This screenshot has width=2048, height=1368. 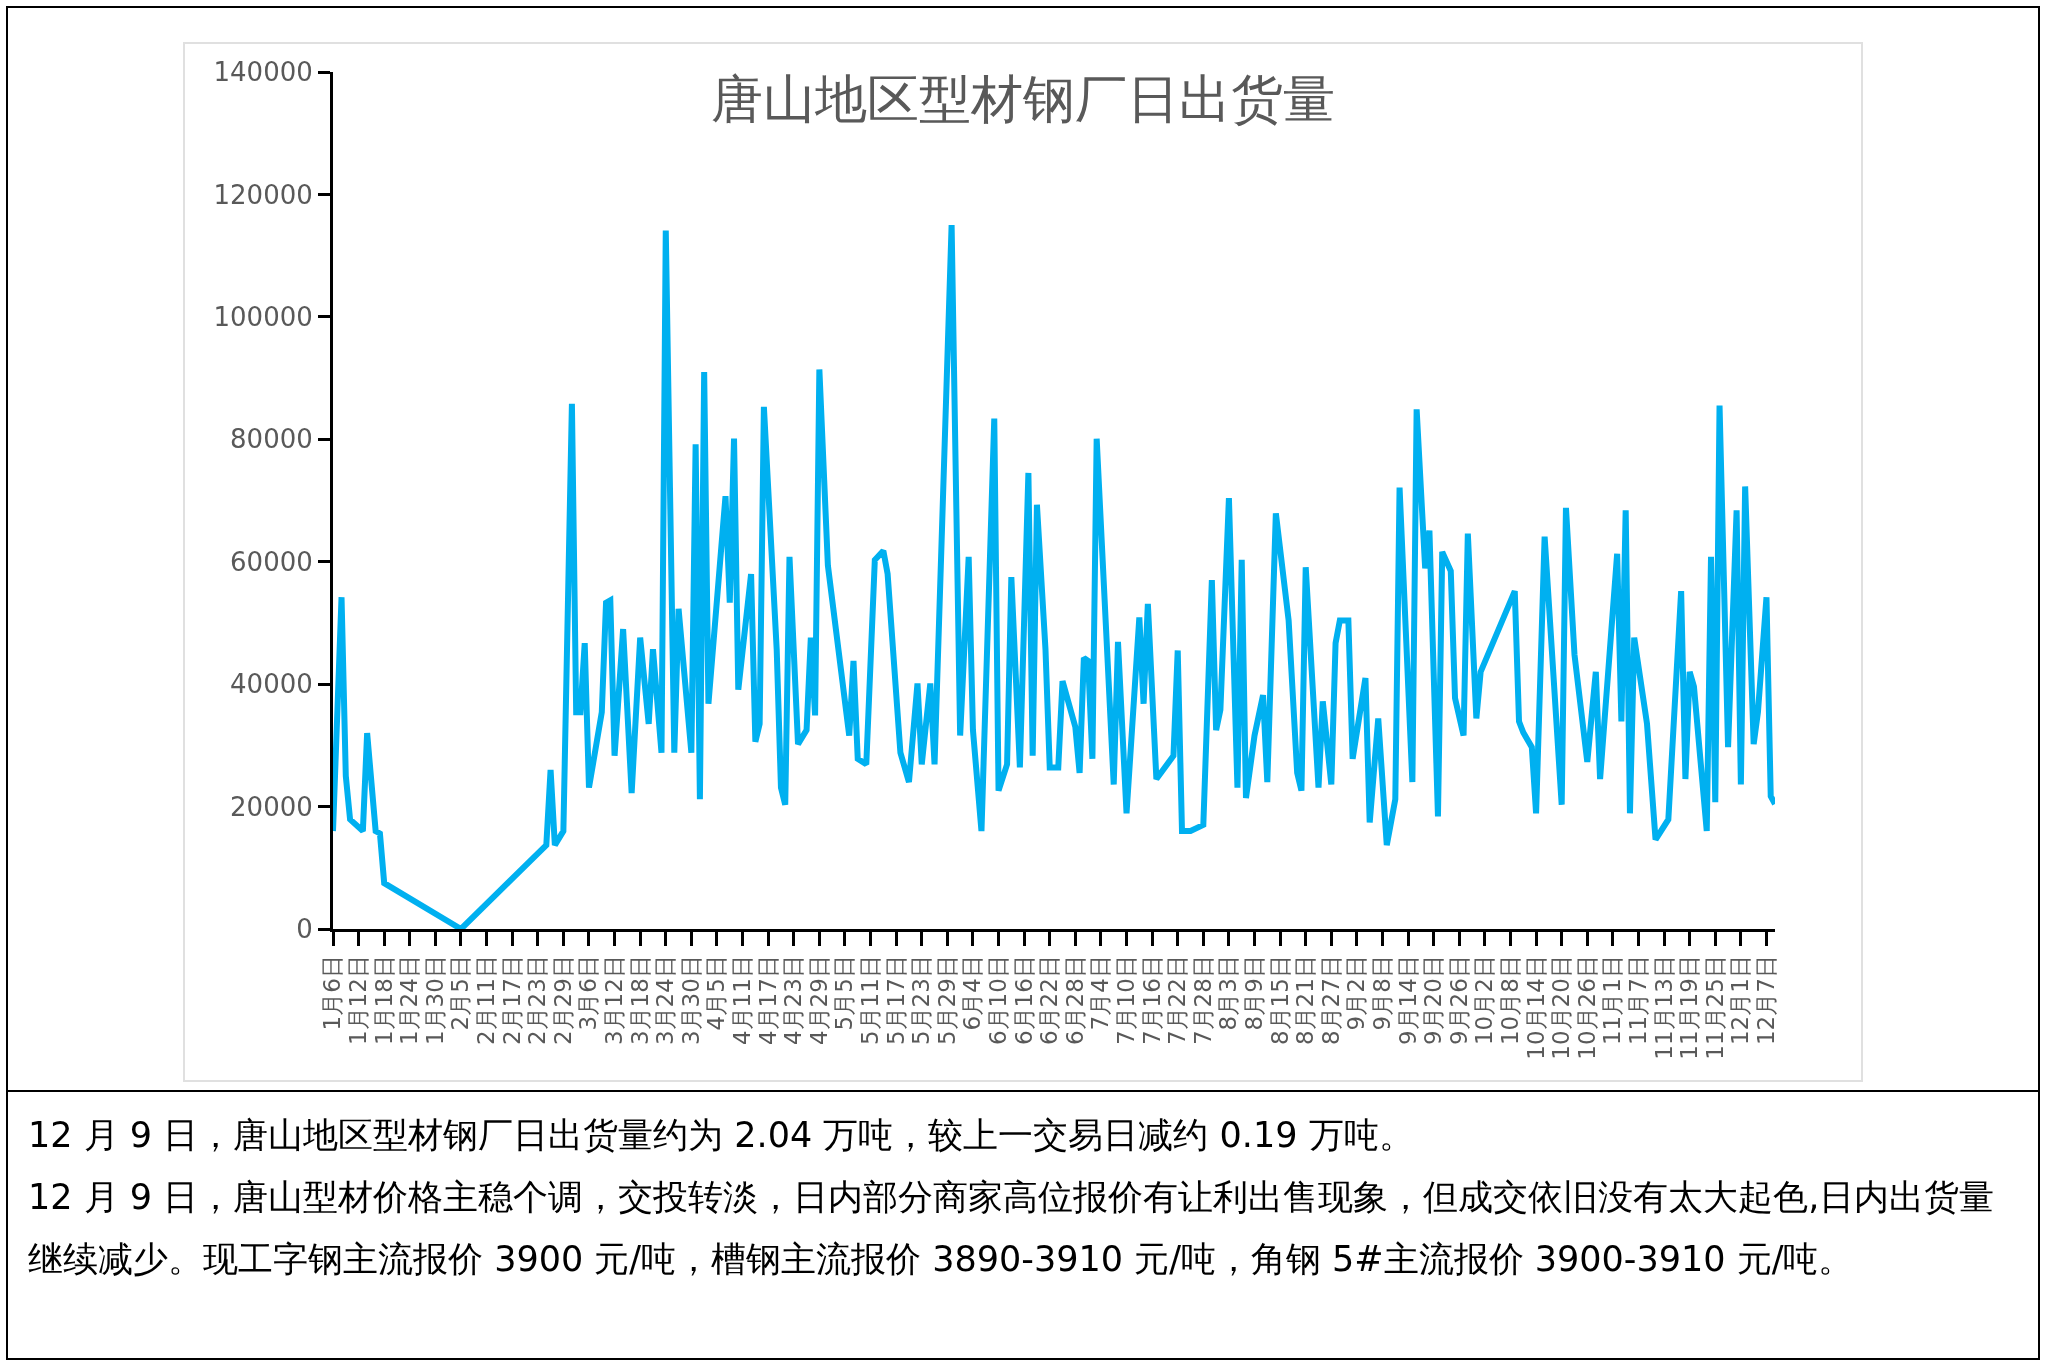 I want to click on text: 12 月 9 日，唐山地区型材钢厂日出货量约为 2.04 万吨，较上一交易日减约 0.19 万吨。, so click(x=721, y=1135).